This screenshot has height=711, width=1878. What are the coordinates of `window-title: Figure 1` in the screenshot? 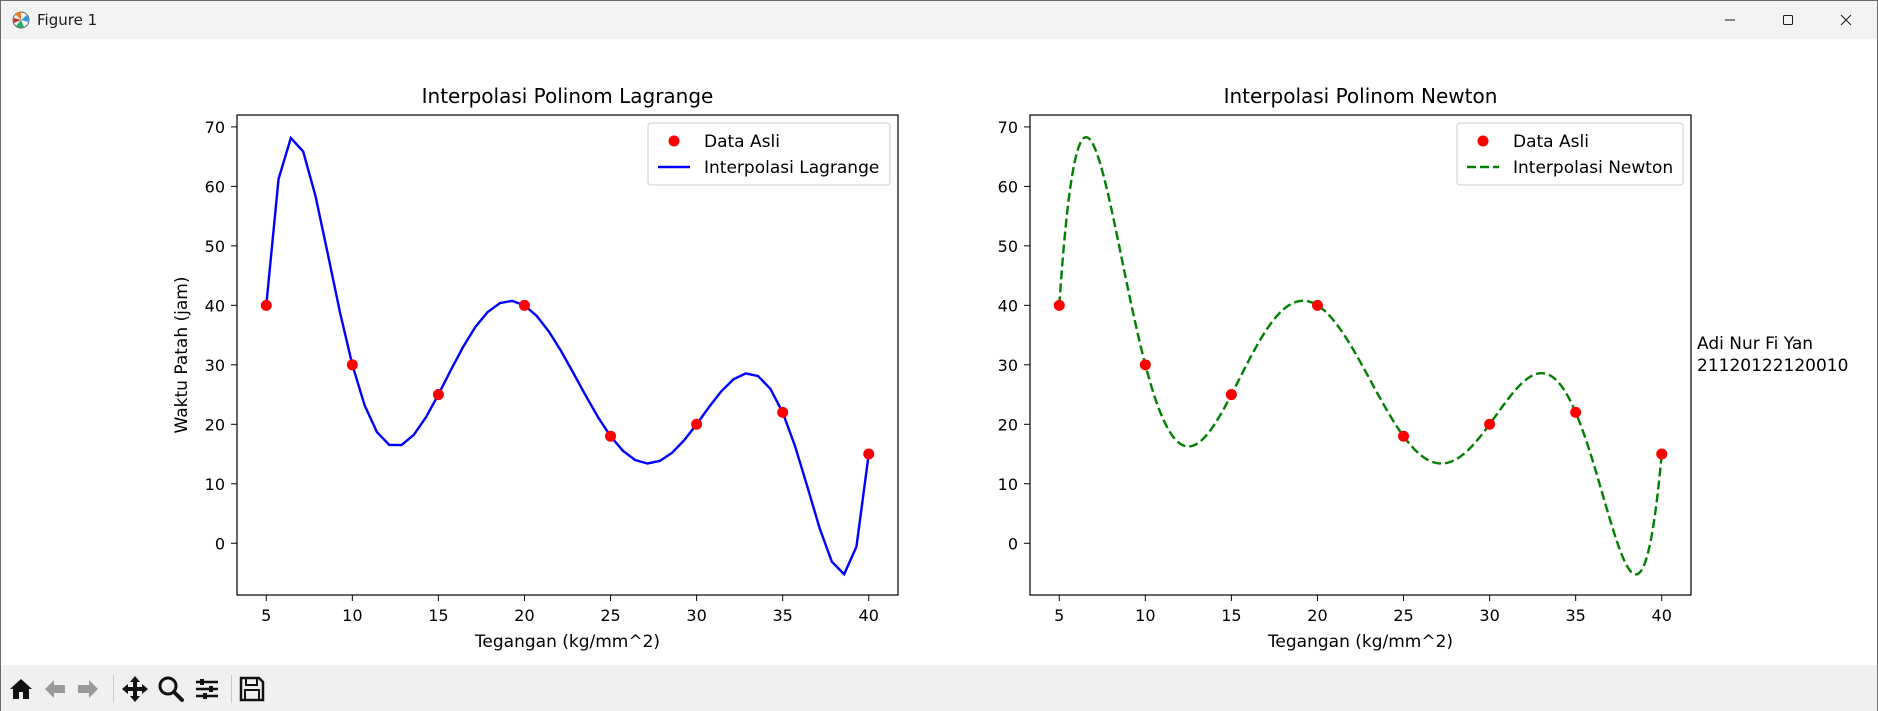 It's located at (67, 20).